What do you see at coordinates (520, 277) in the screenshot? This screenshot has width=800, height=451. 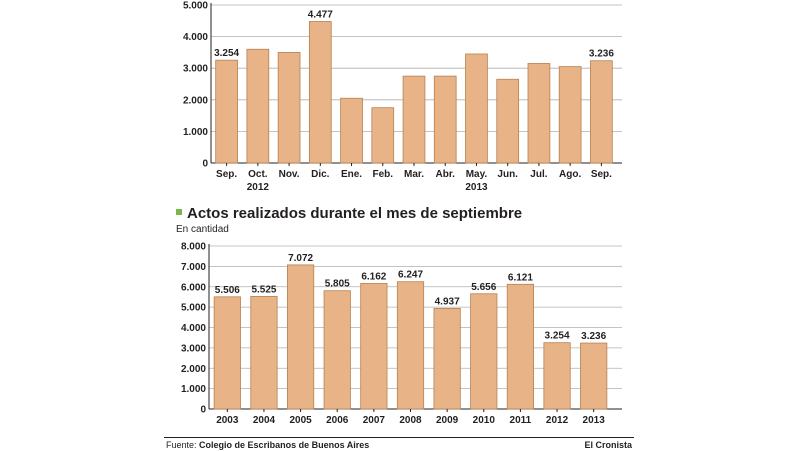 I see `data-label: 6.121` at bounding box center [520, 277].